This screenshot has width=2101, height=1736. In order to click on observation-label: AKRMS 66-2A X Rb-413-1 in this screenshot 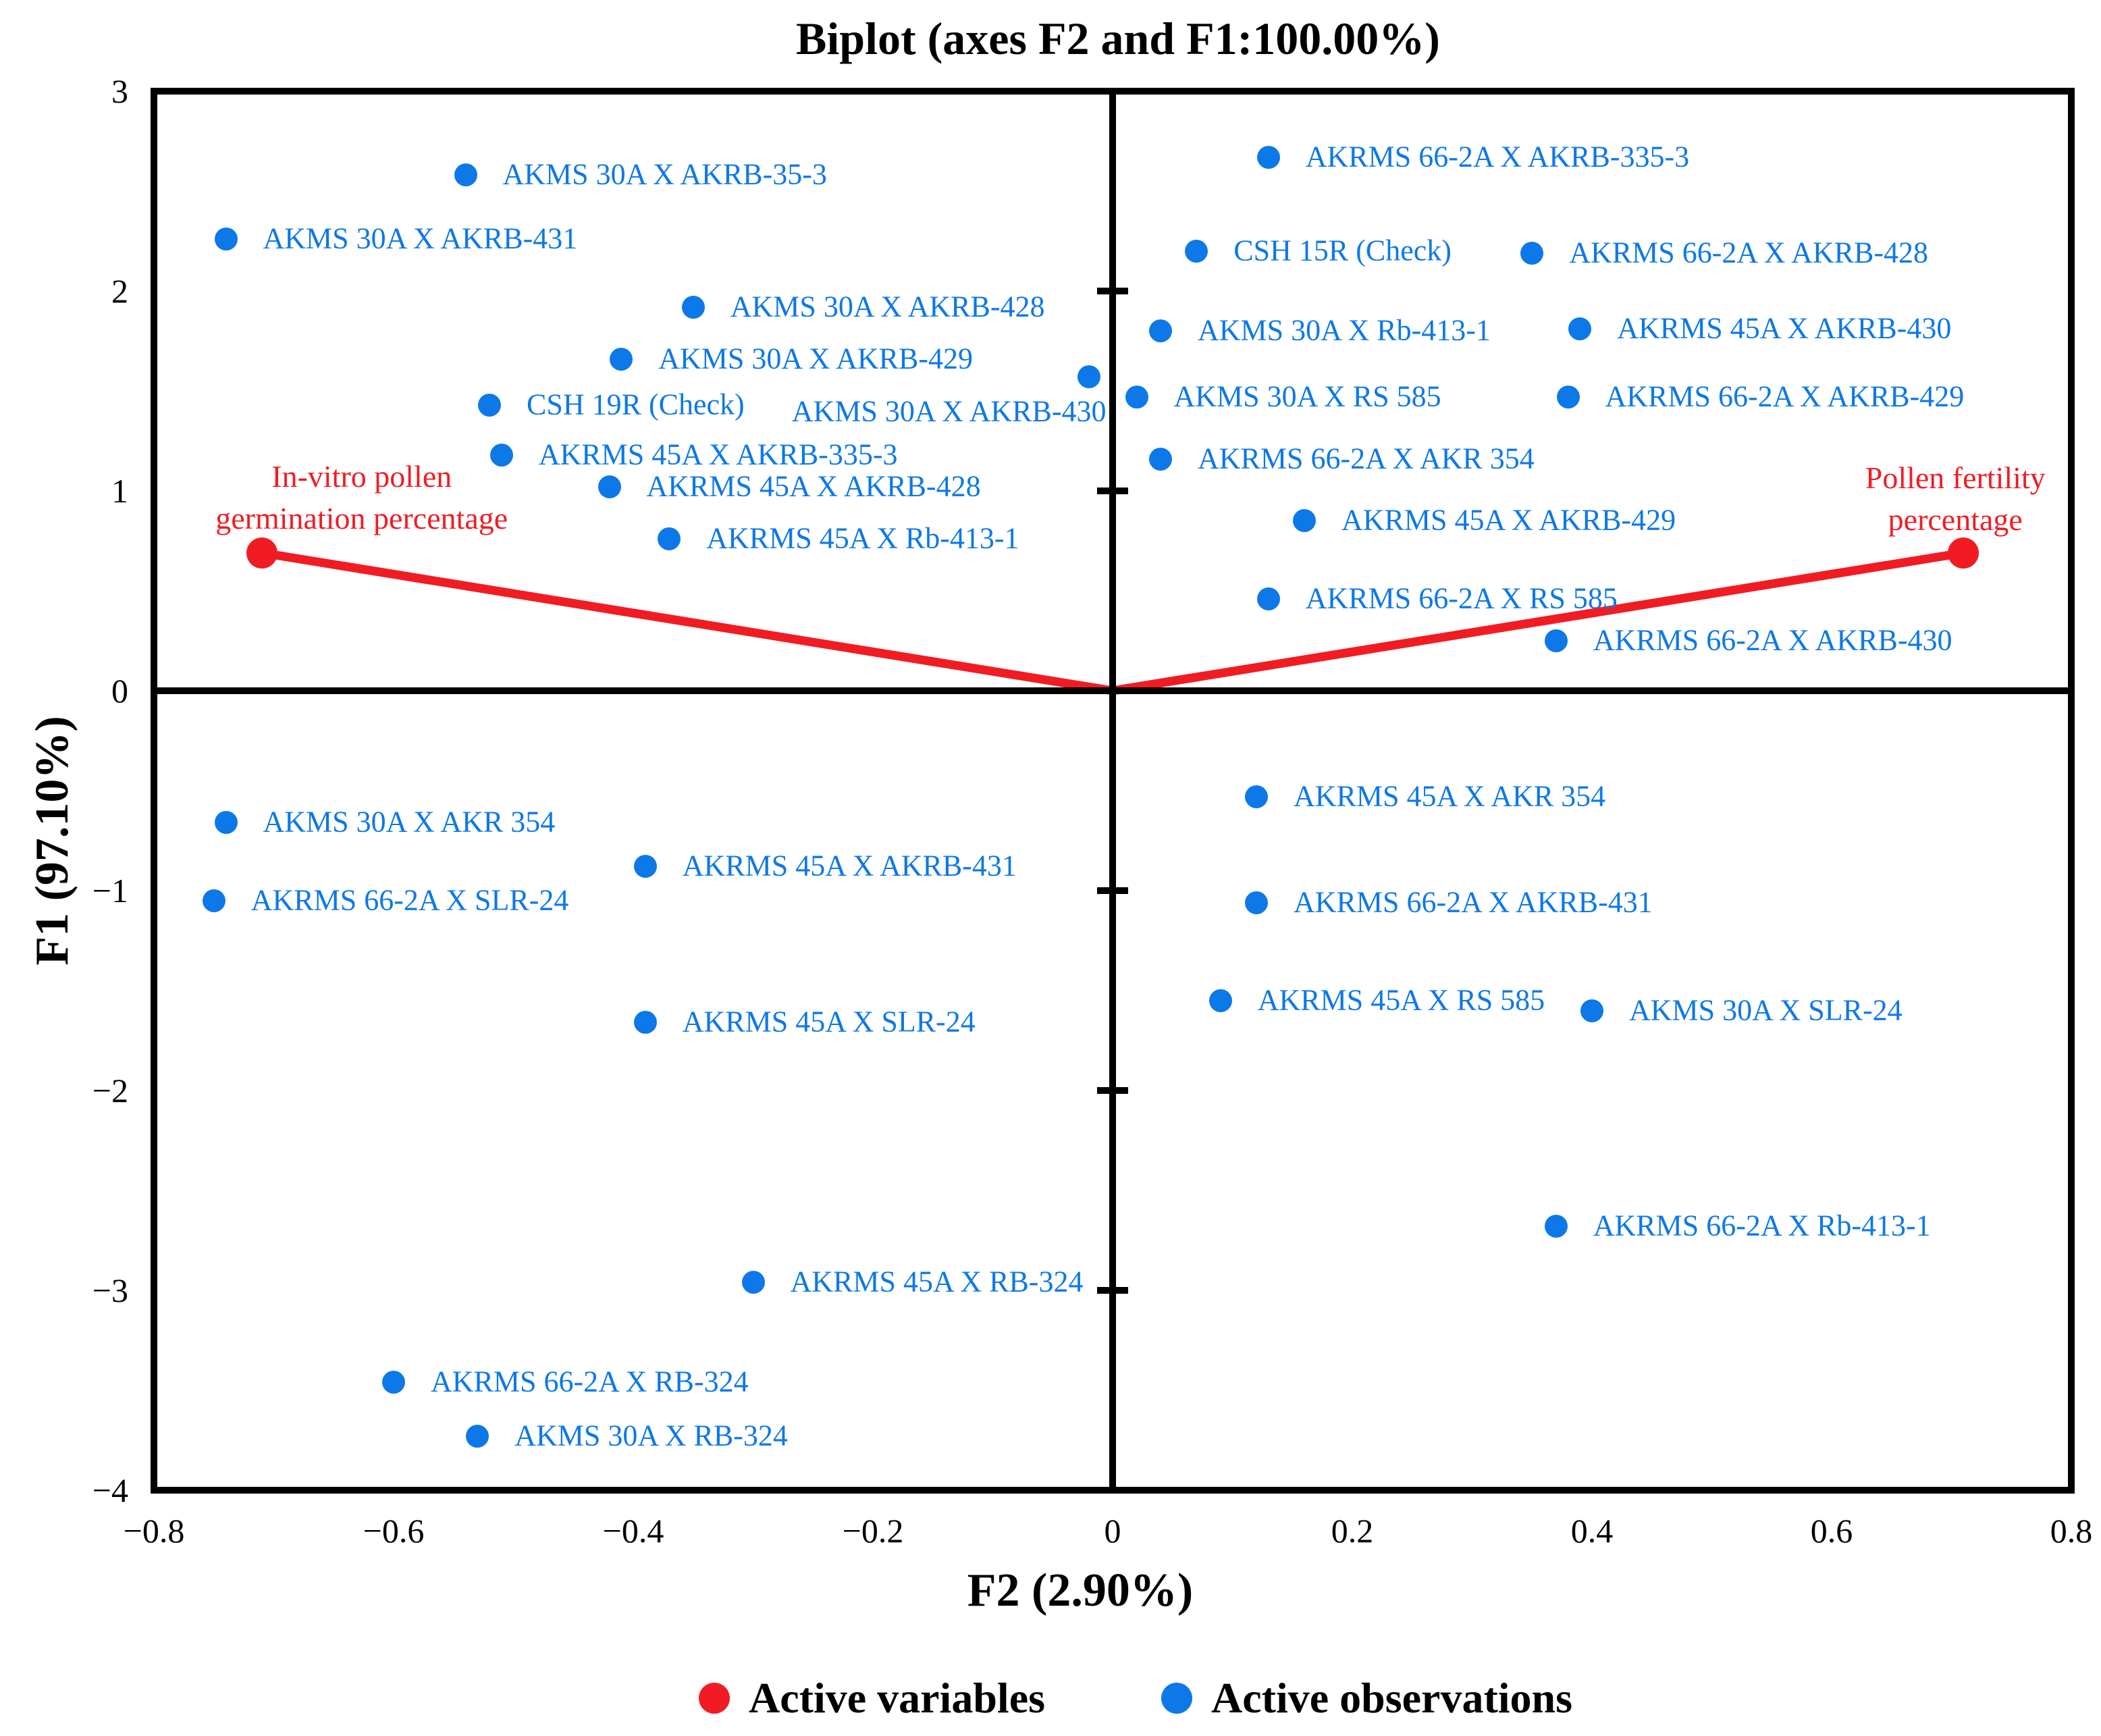, I will do `click(1762, 1225)`.